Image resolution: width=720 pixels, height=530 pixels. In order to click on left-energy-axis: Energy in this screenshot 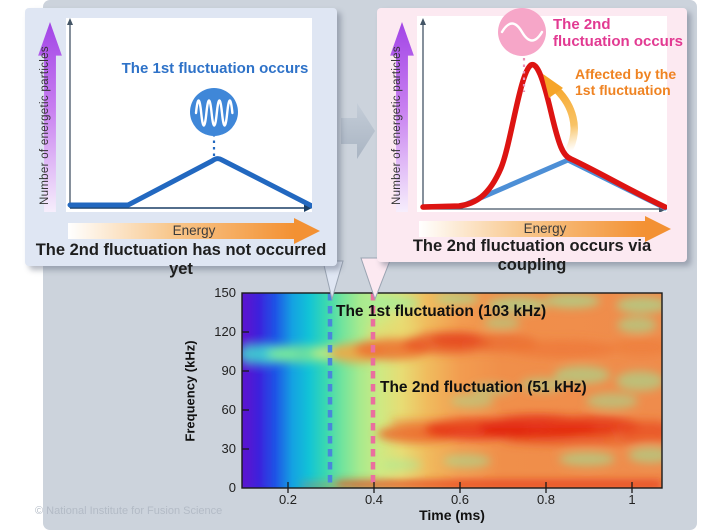, I will do `click(194, 231)`.